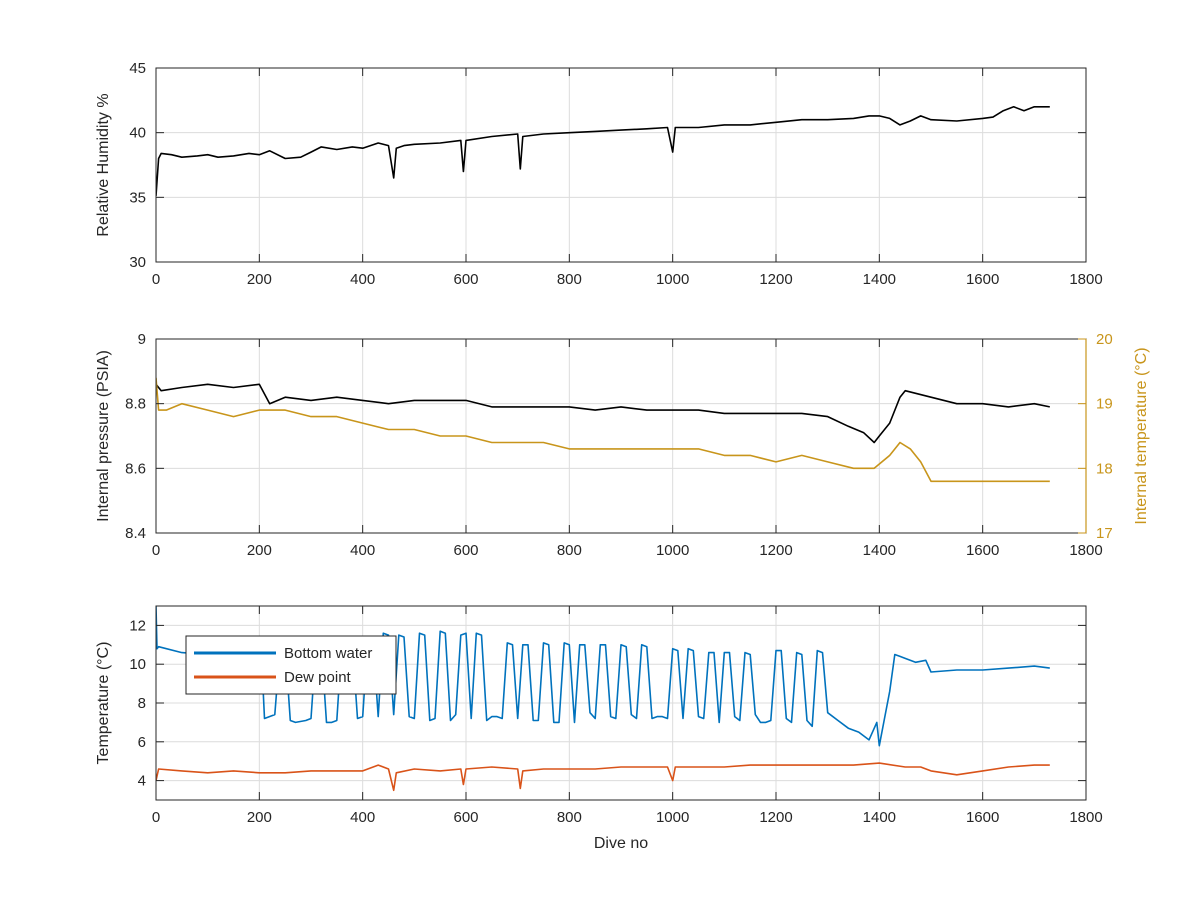 The width and height of the screenshot is (1200, 900). Describe the element at coordinates (137, 262) in the screenshot. I see `y-tick-label: 30` at that location.